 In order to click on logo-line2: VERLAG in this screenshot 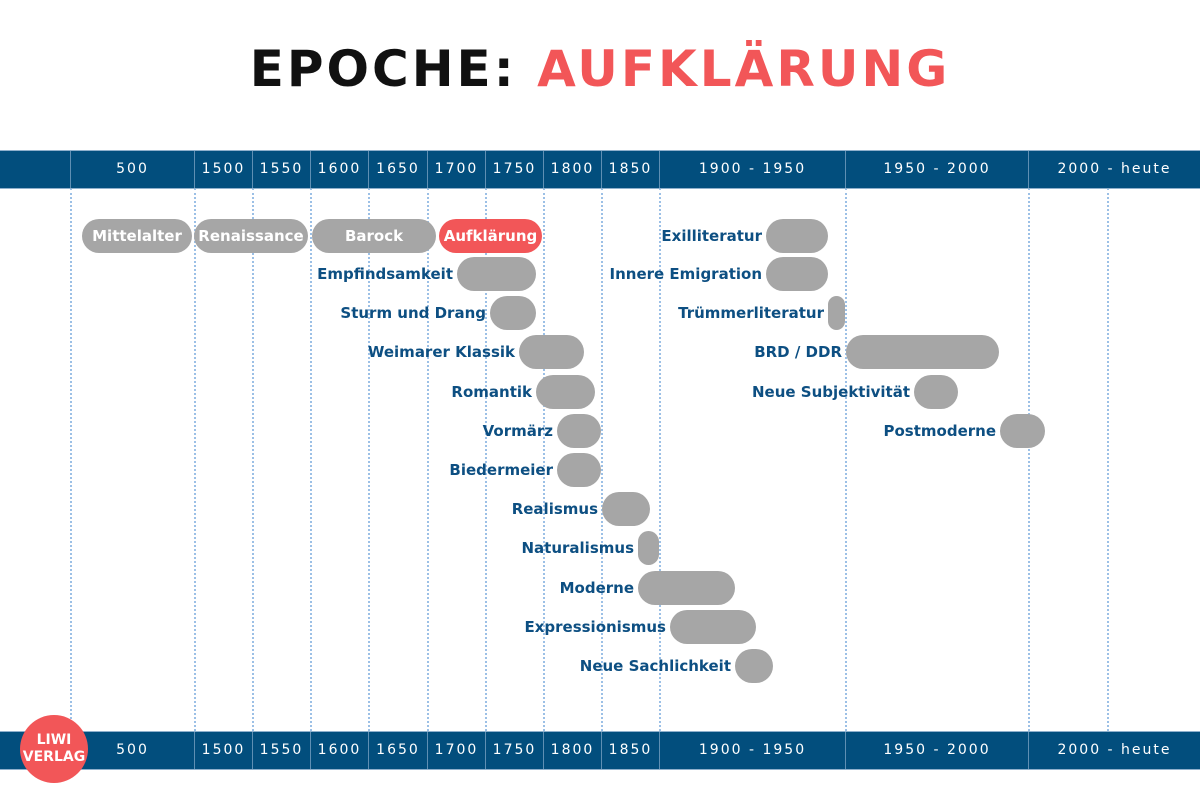, I will do `click(54, 757)`.